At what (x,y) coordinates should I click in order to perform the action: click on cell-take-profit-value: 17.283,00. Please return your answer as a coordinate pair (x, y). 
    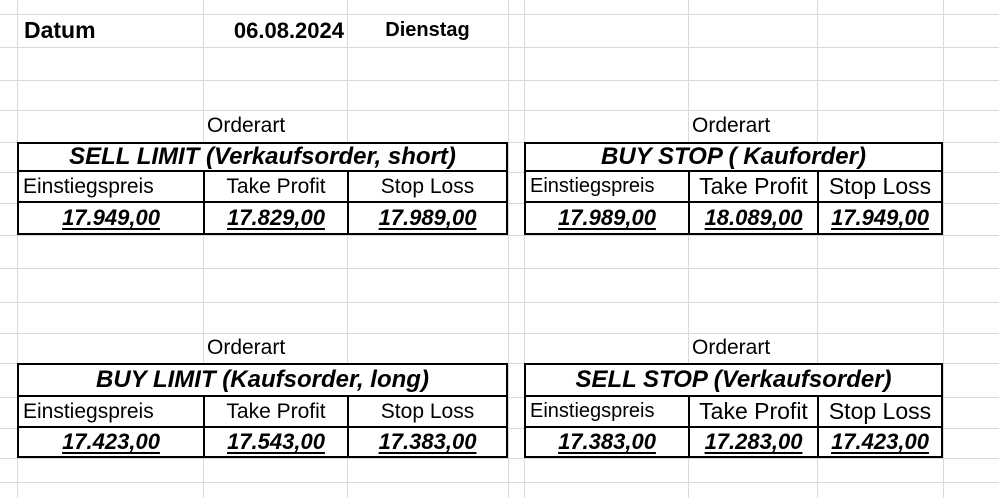
    Looking at the image, I should click on (752, 442).